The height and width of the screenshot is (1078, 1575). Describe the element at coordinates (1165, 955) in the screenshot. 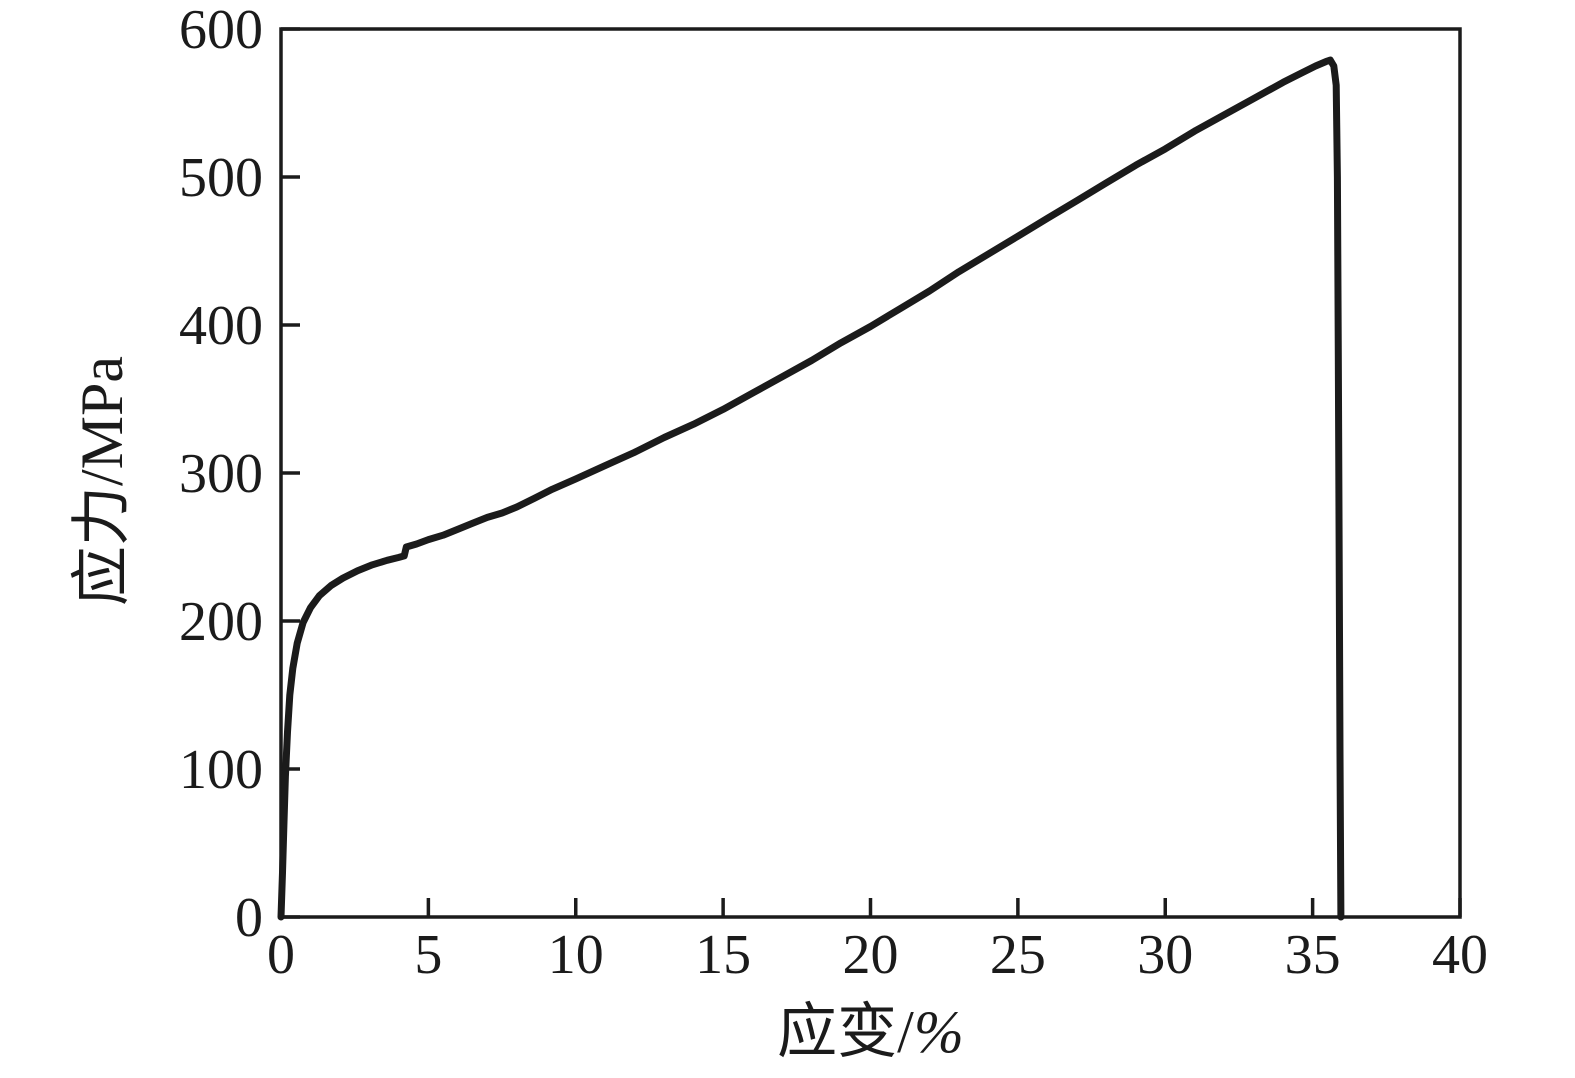

I see `x-tick-label: 30` at that location.